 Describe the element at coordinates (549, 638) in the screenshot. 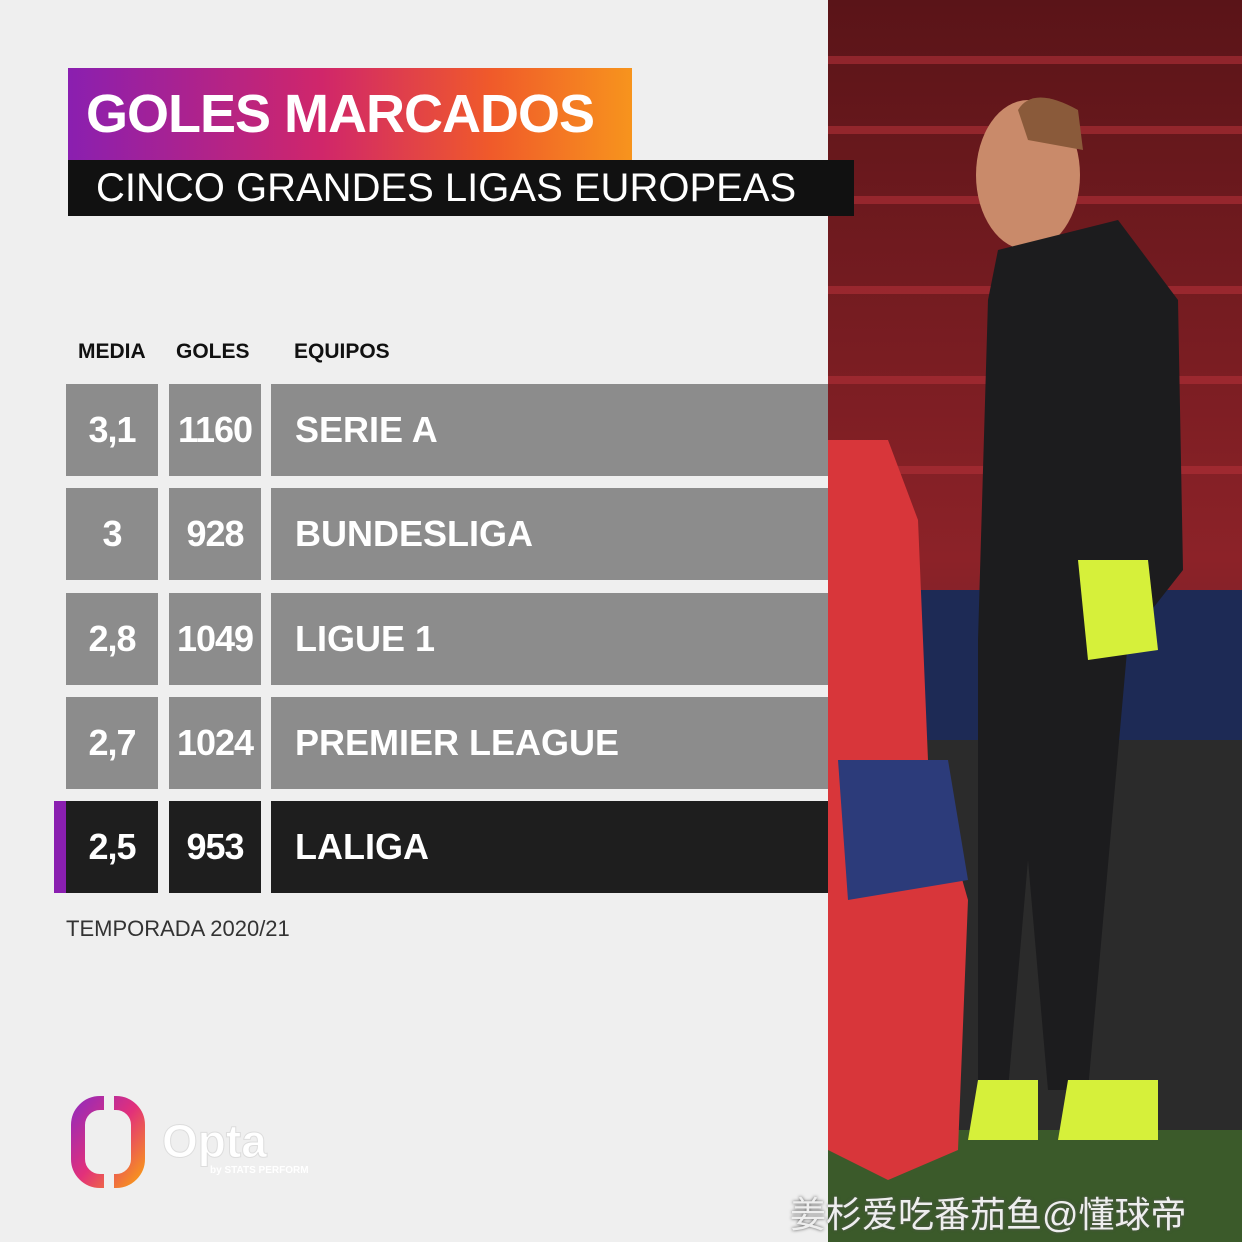

I see `league-cell: LIGUE 1` at that location.